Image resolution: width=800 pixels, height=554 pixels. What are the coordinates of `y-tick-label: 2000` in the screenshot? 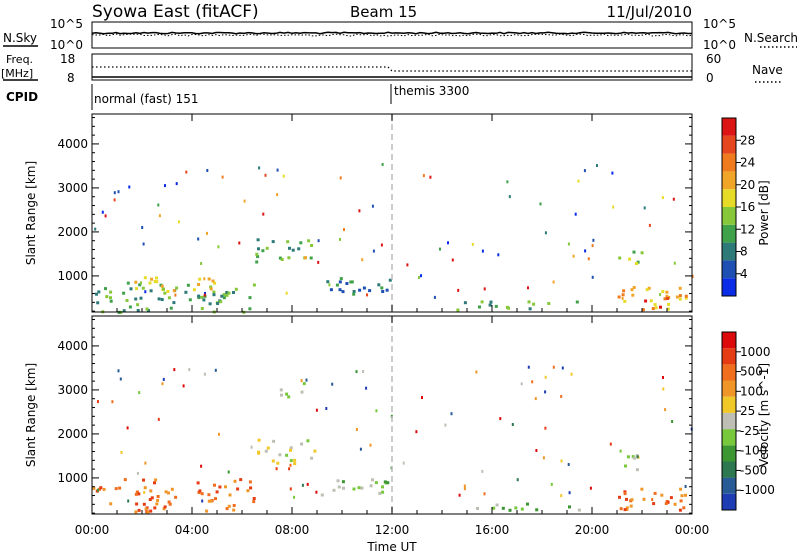 It's located at (72, 232).